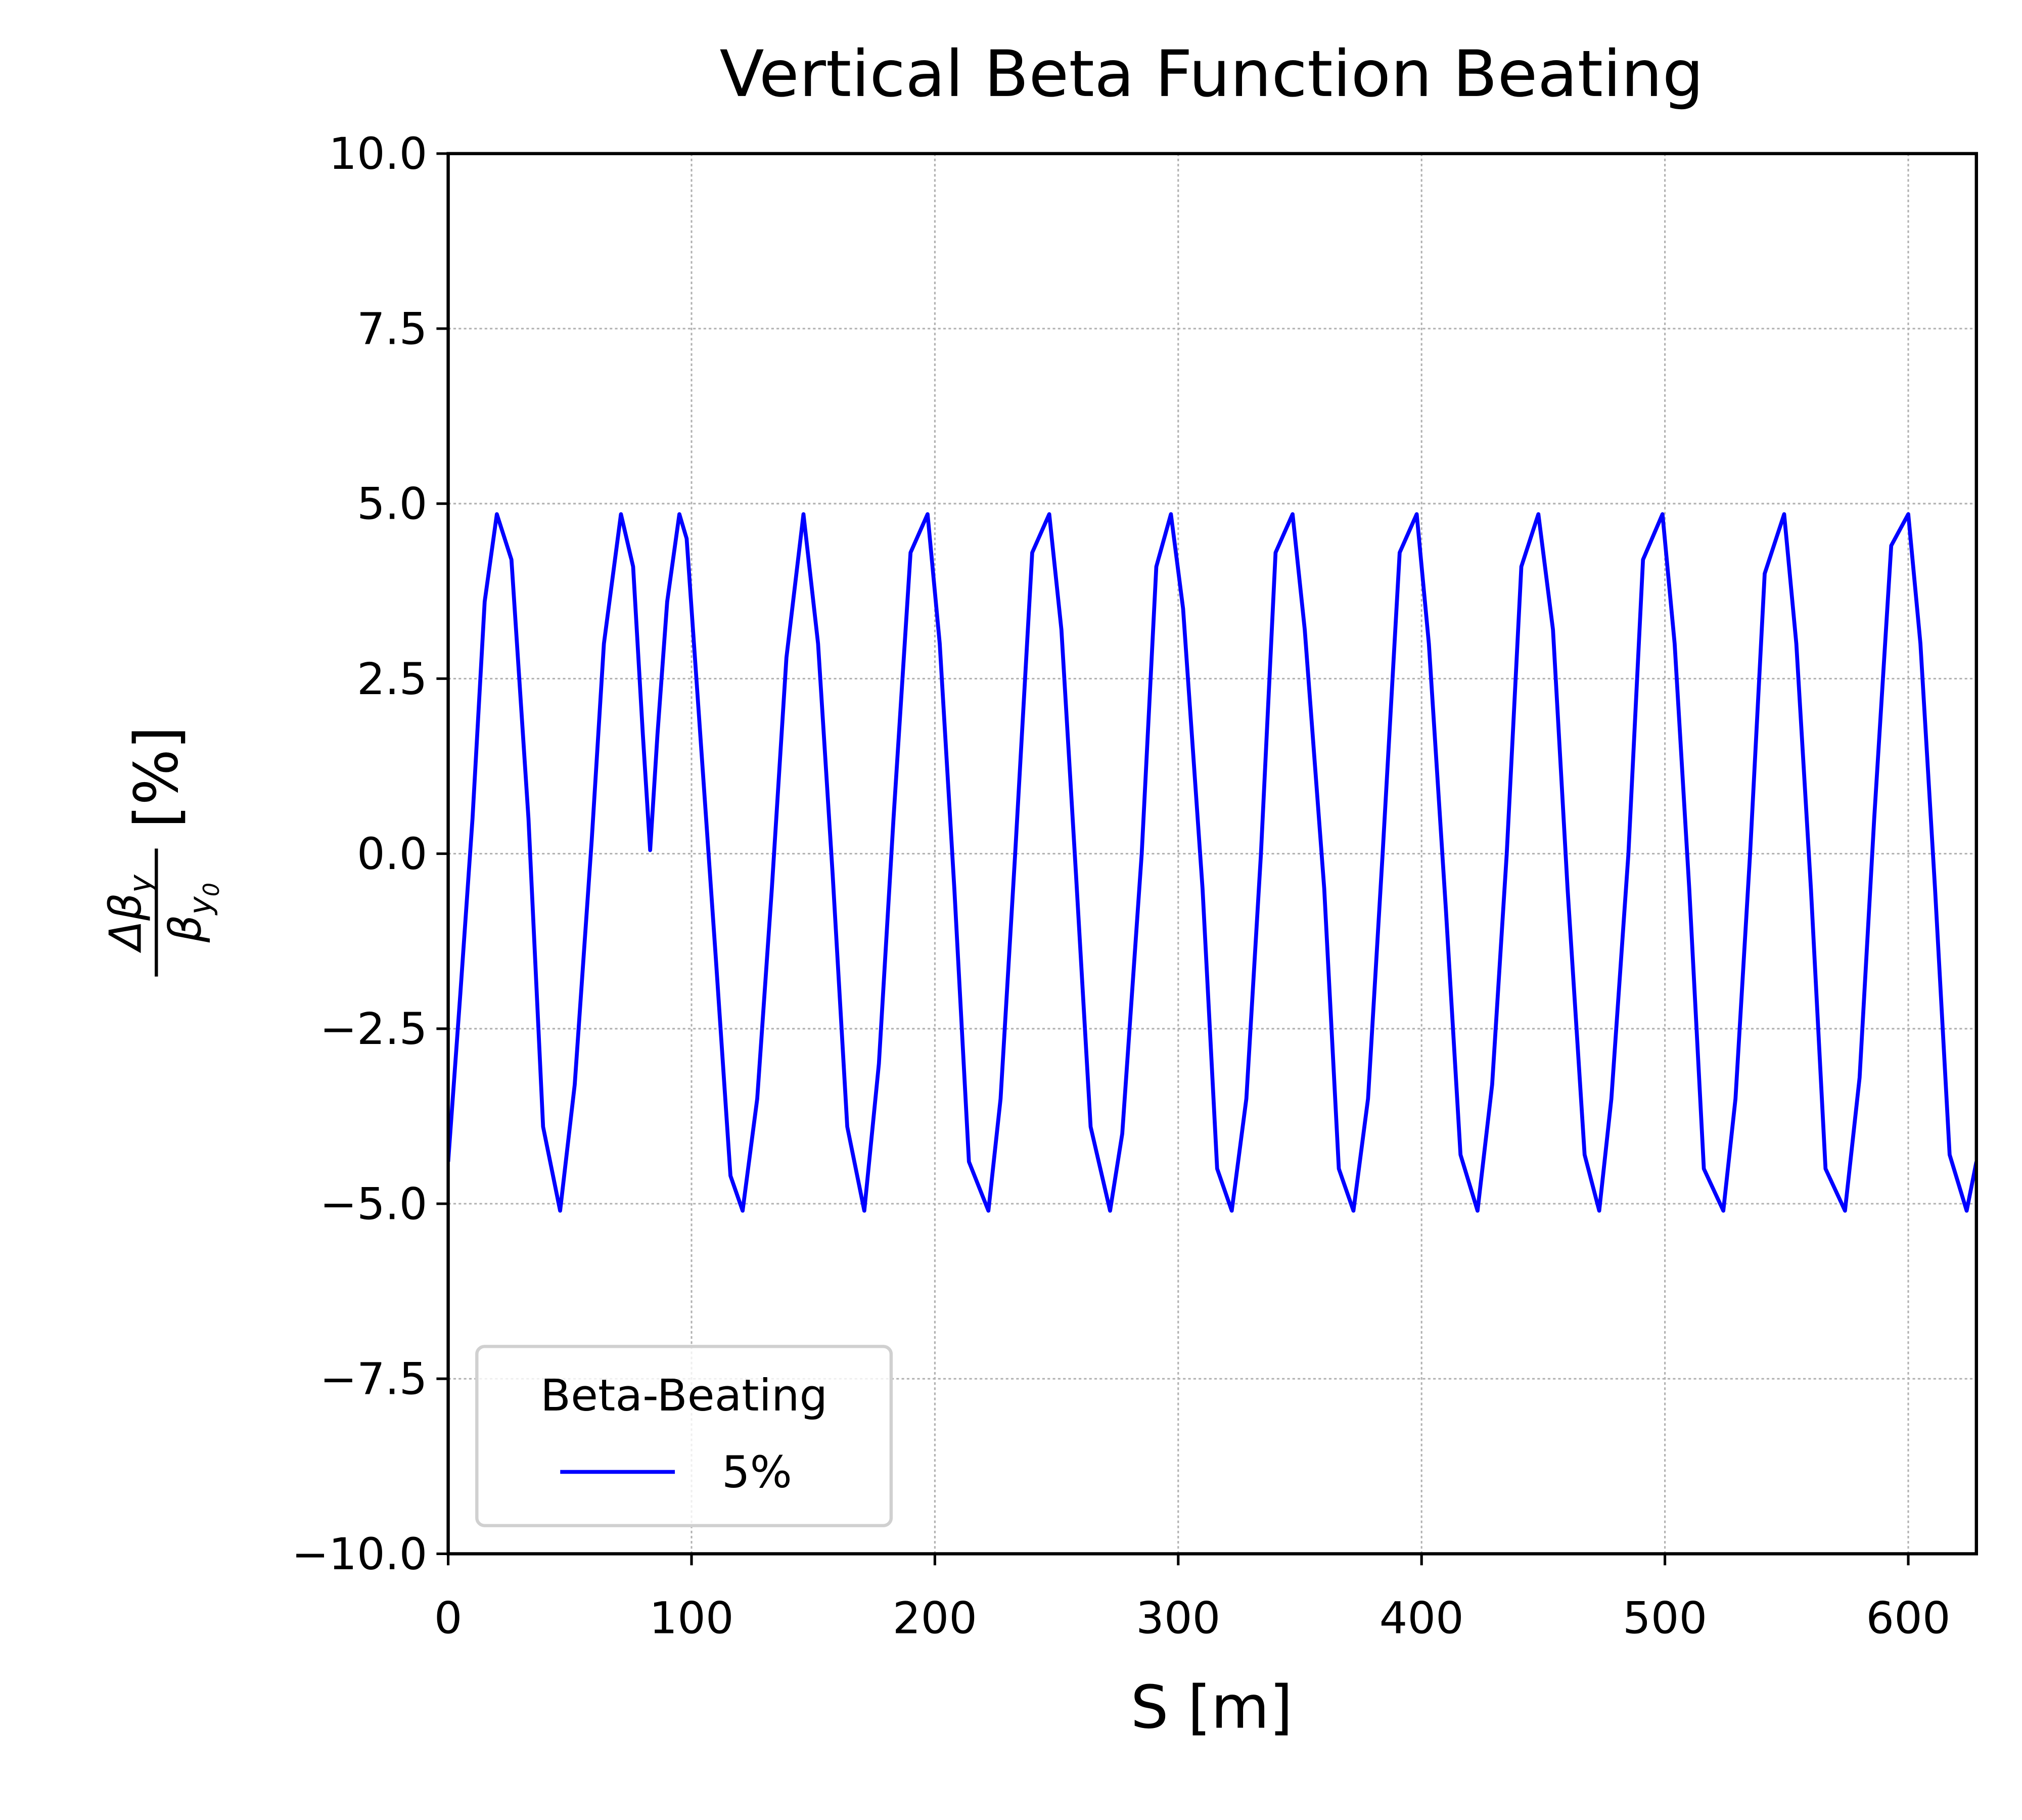  Describe the element at coordinates (157, 777) in the screenshot. I see `y-label-unit: [%]` at that location.